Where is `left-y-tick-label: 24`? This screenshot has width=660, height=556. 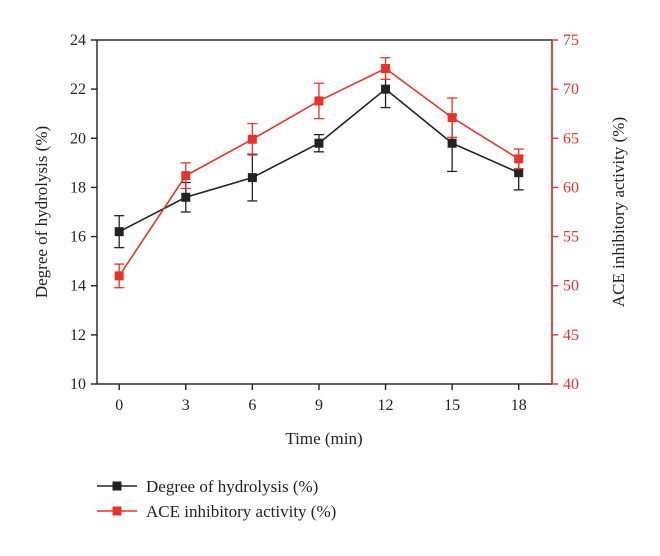 left-y-tick-label: 24 is located at coordinates (78, 40).